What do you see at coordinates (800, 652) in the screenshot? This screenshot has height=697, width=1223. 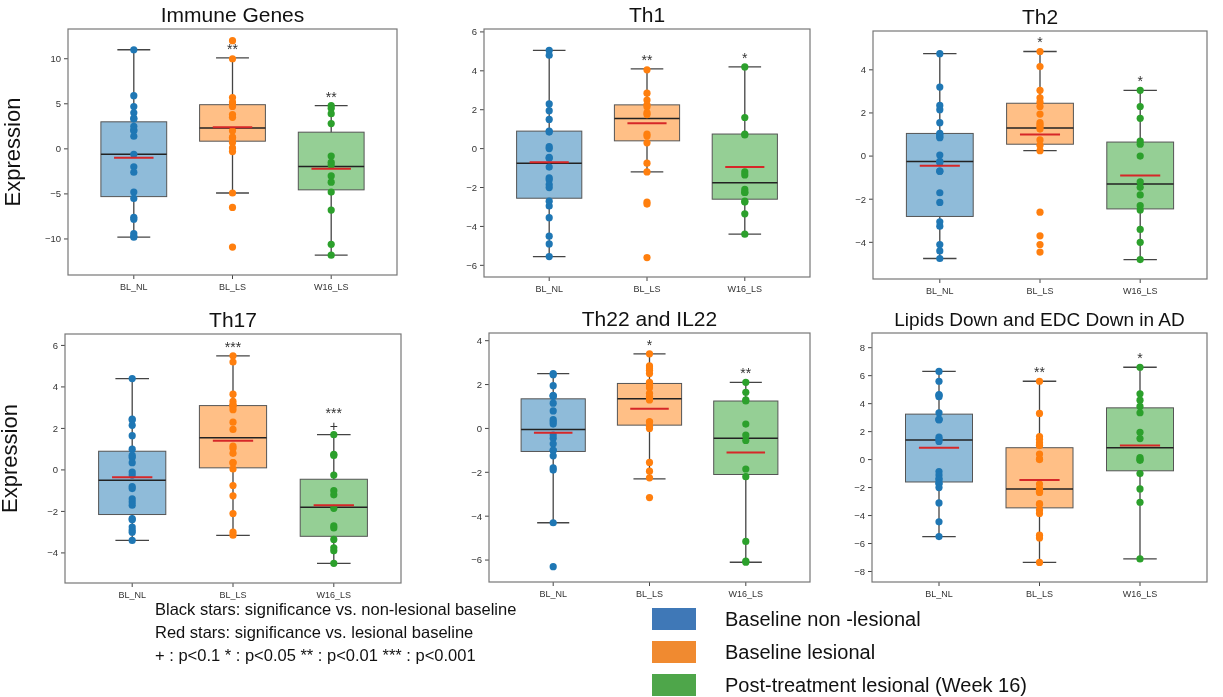 I see `category-label: Baseline lesional` at bounding box center [800, 652].